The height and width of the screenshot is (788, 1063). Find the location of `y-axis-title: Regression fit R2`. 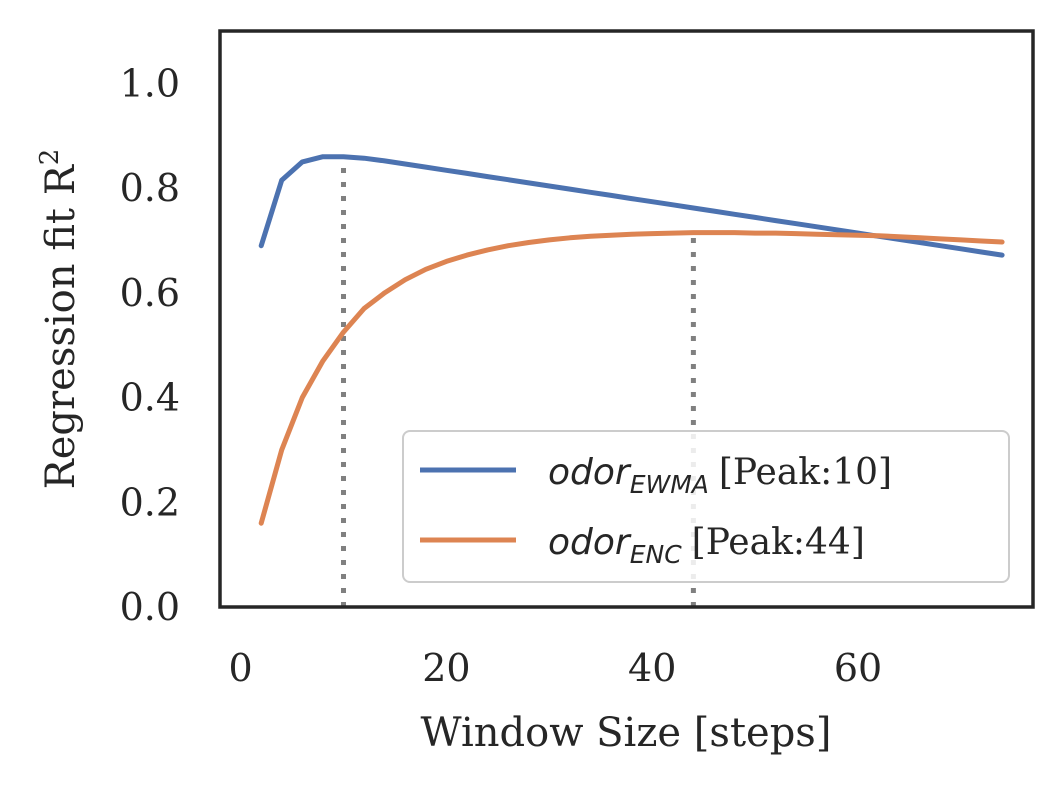

y-axis-title: Regression fit R2 is located at coordinates (59, 319).